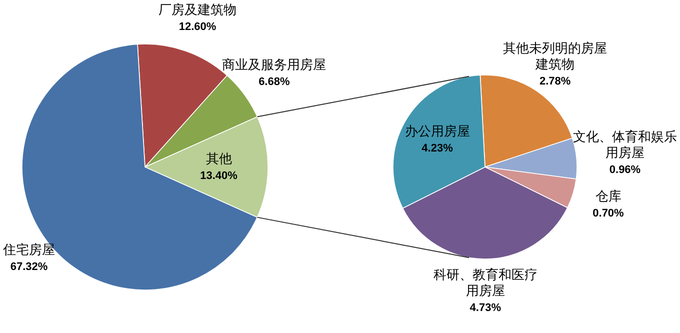 This screenshot has width=680, height=333. Describe the element at coordinates (555, 81) in the screenshot. I see `data-label: 2.78%` at that location.